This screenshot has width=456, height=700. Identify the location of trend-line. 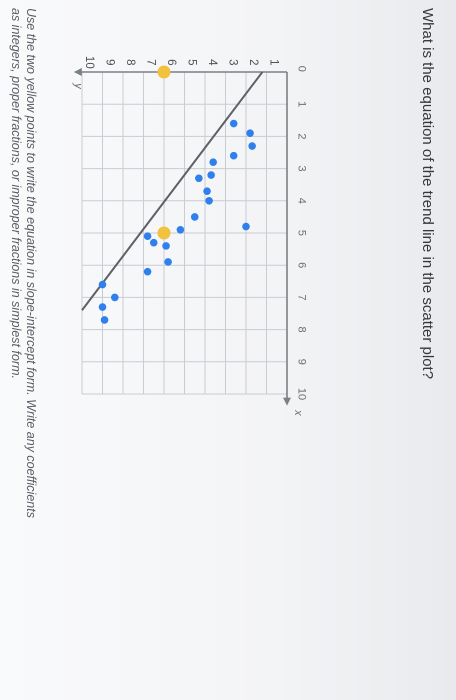
(172, 191).